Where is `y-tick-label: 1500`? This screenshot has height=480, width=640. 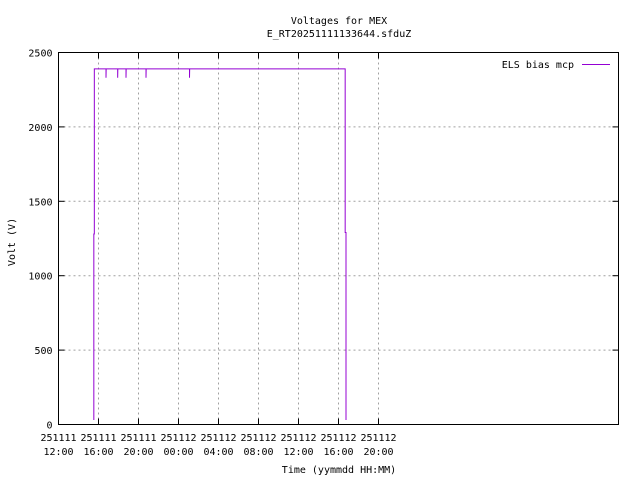
y-tick-label: 1500 is located at coordinates (40, 202).